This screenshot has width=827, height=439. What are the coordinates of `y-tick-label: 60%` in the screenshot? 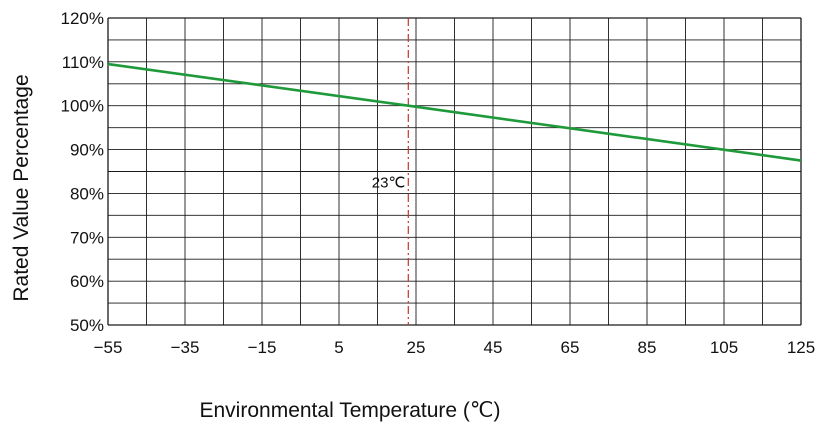 It's located at (87, 281).